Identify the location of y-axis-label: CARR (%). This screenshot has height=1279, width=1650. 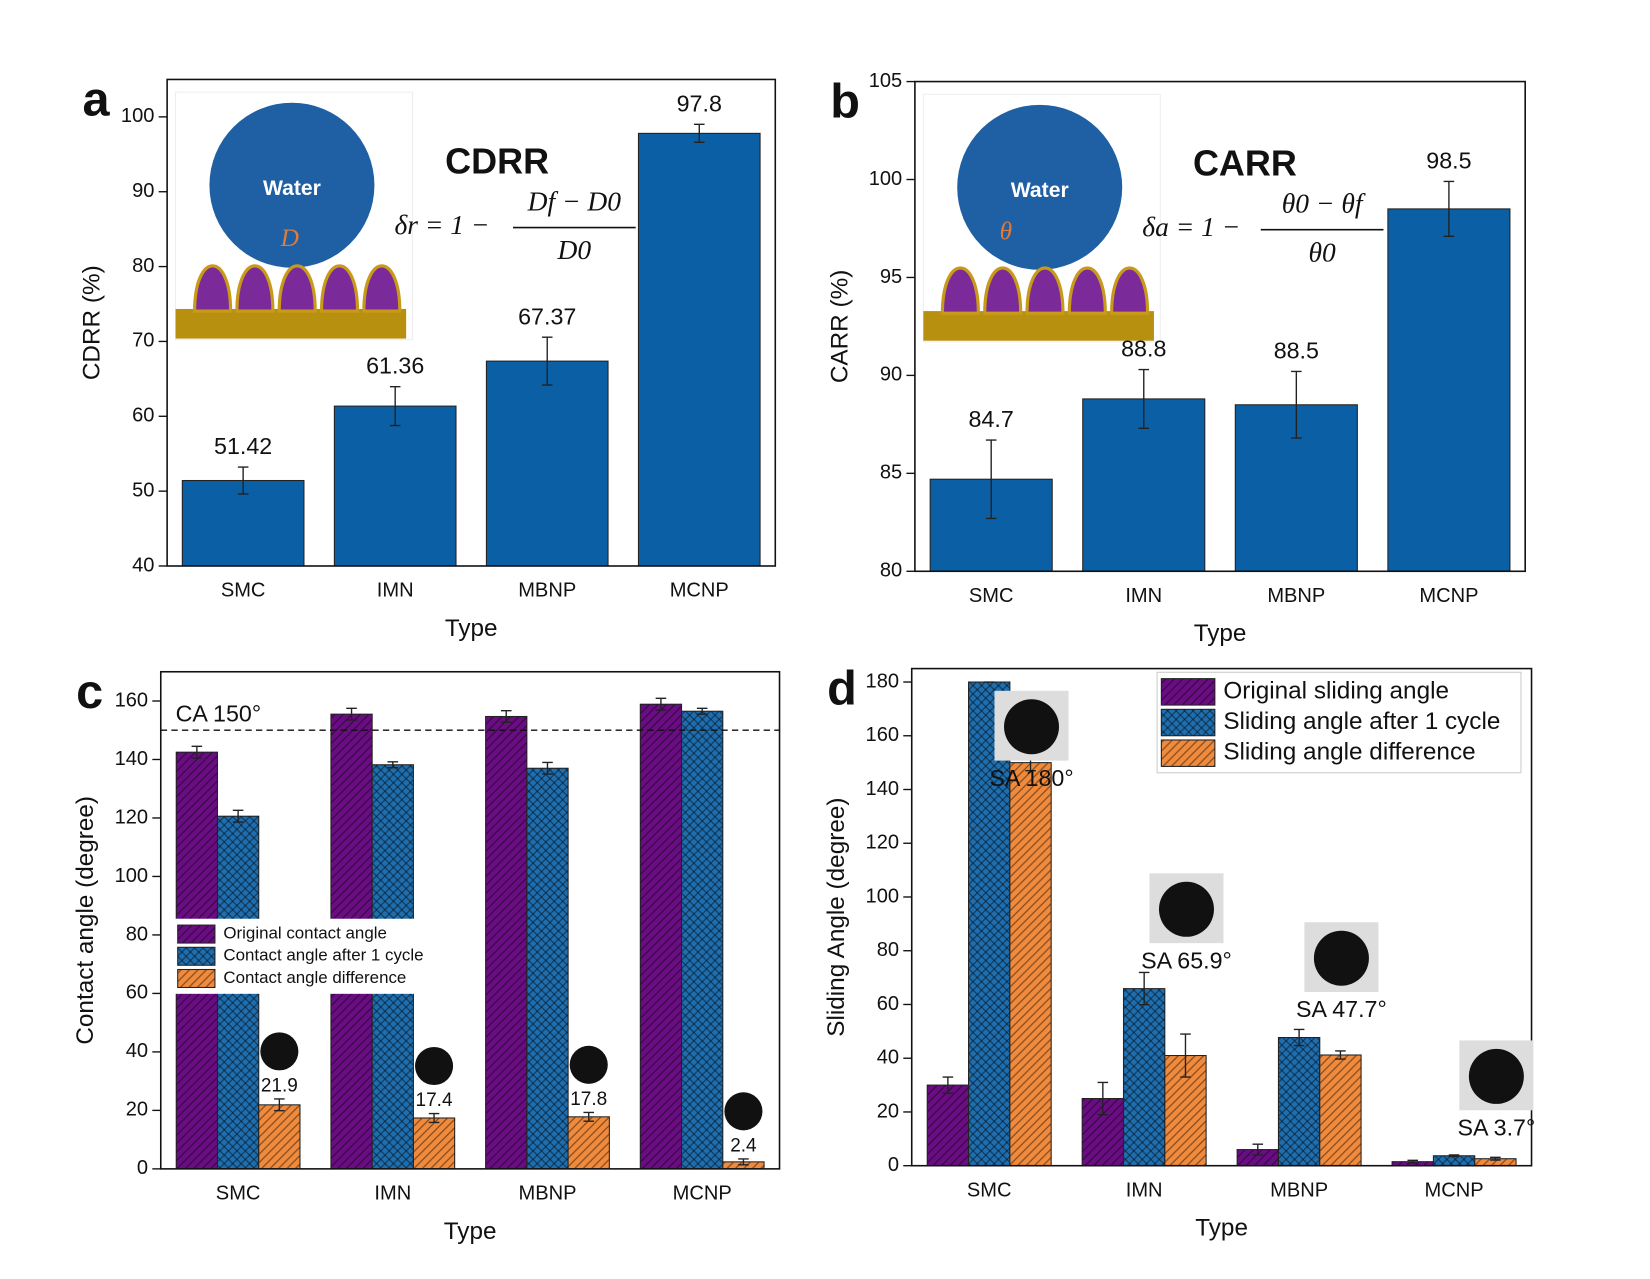
(839, 326).